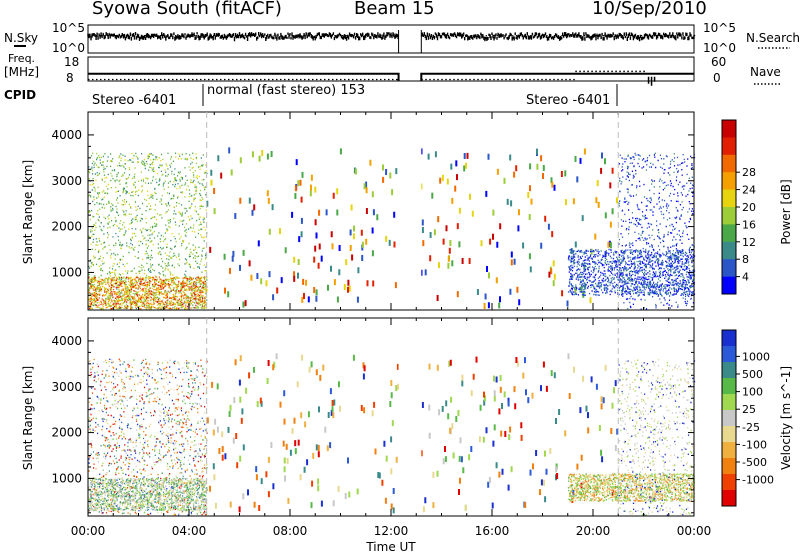 Image resolution: width=800 pixels, height=554 pixels. What do you see at coordinates (187, 9) in the screenshot?
I see `radar-title: Syowa South (fitACF)` at bounding box center [187, 9].